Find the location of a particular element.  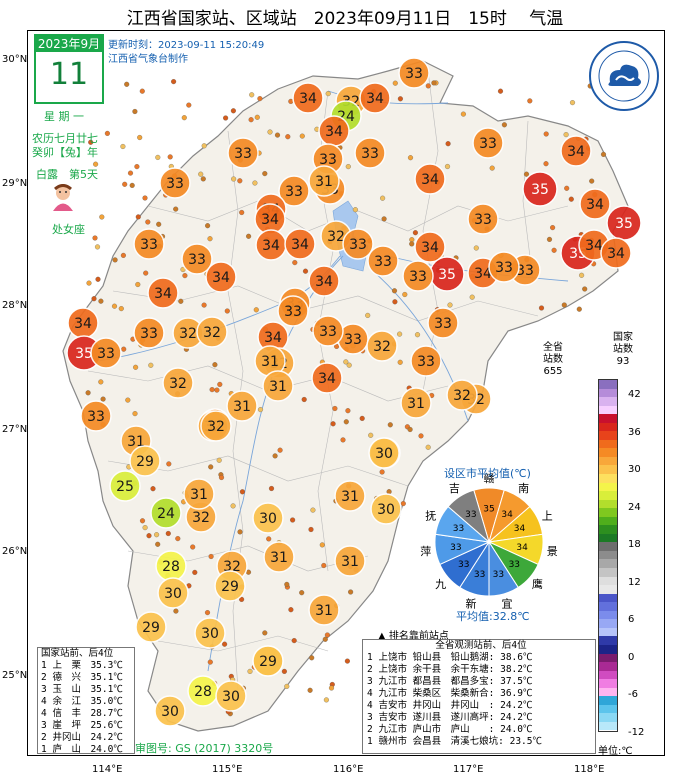

colorbar-tick-label: -6 is located at coordinates (633, 694).